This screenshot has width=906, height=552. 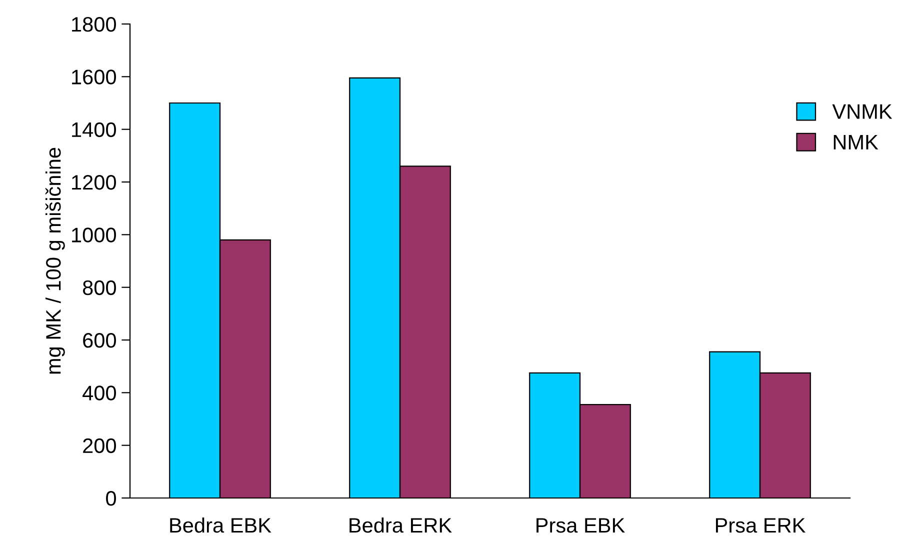 What do you see at coordinates (94, 24) in the screenshot?
I see `y-tick-label: 1800` at bounding box center [94, 24].